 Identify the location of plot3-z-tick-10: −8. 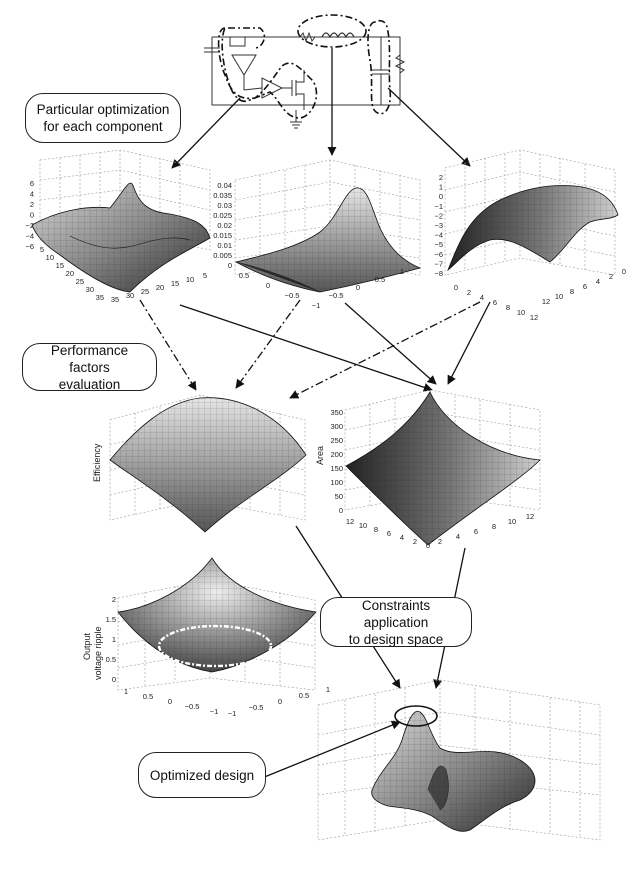
(438, 273).